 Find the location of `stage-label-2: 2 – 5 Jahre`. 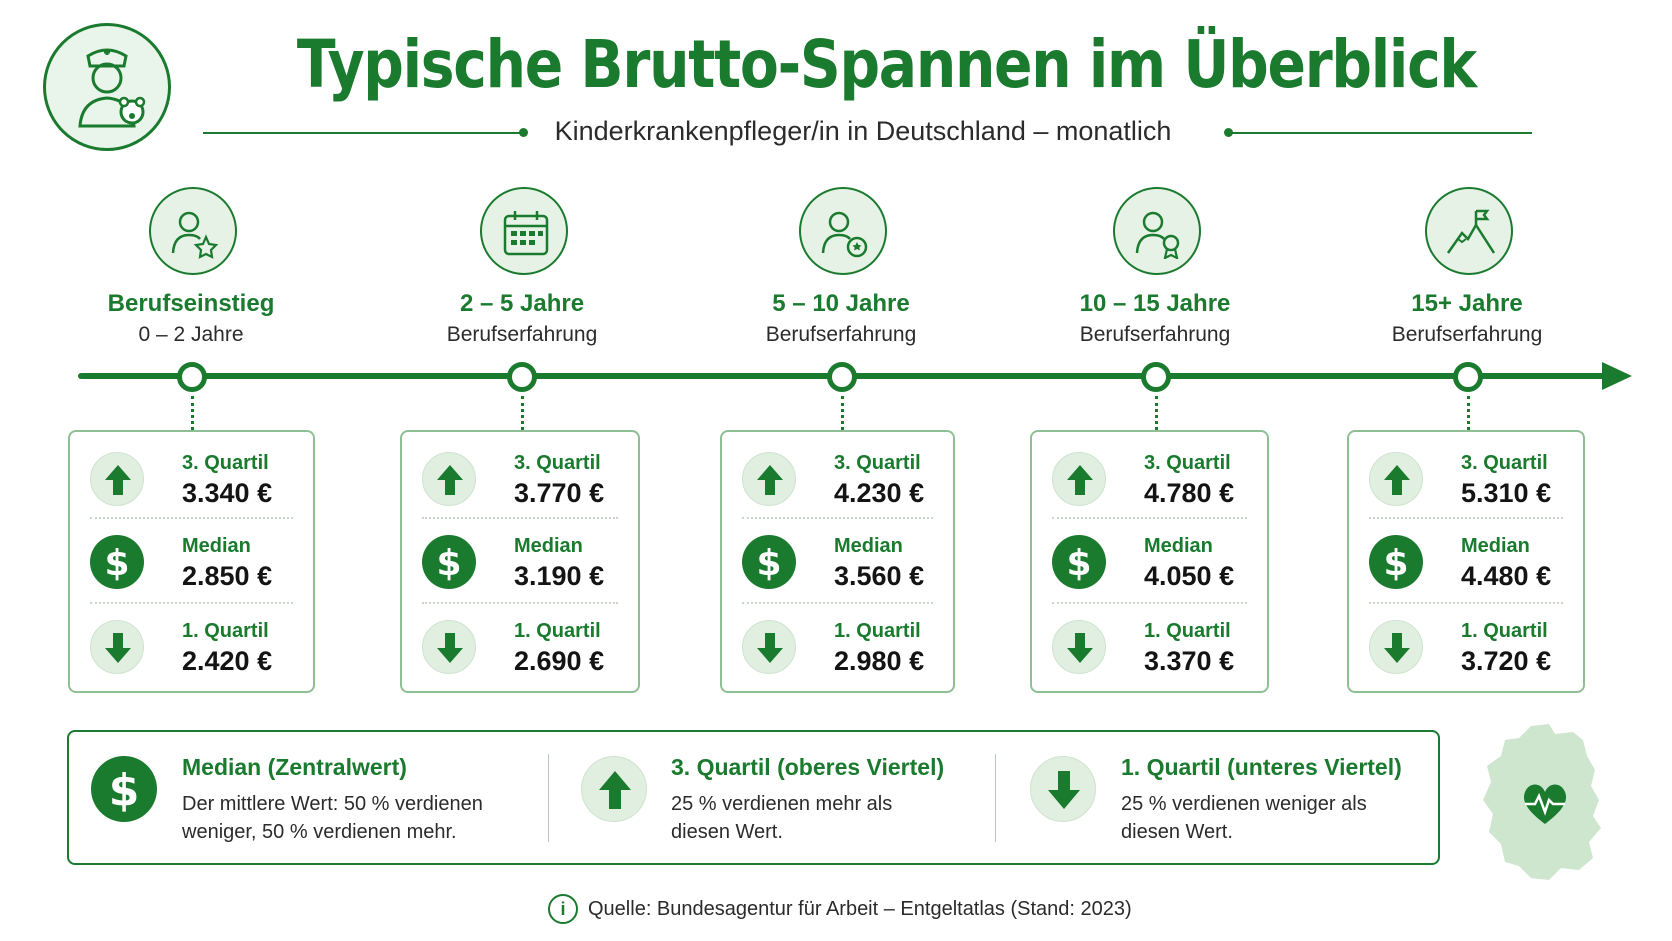

stage-label-2: 2 – 5 Jahre is located at coordinates (522, 303).